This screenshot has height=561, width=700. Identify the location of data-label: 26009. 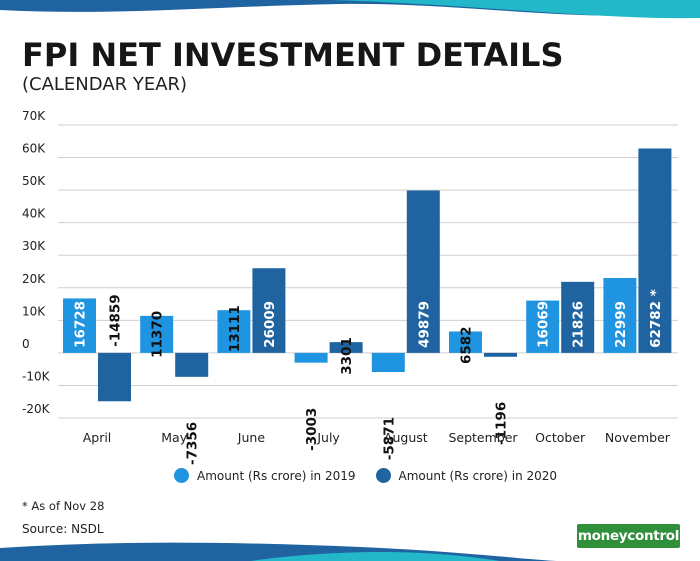
(270, 324).